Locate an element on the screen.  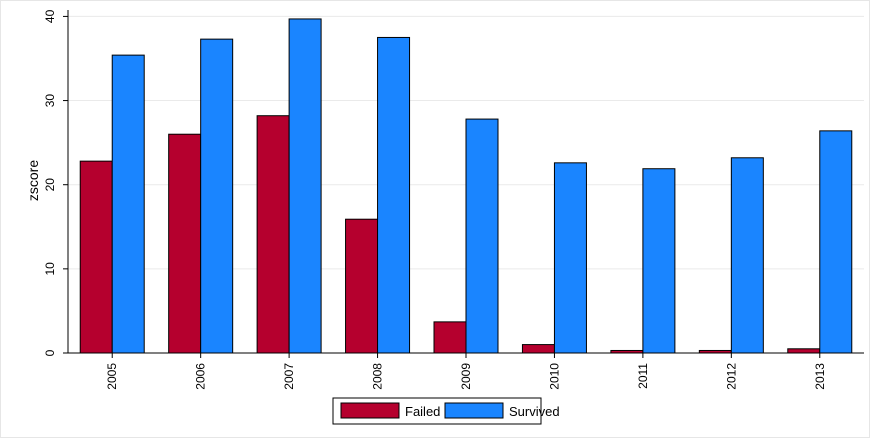
bar-survived-2013 is located at coordinates (836, 242).